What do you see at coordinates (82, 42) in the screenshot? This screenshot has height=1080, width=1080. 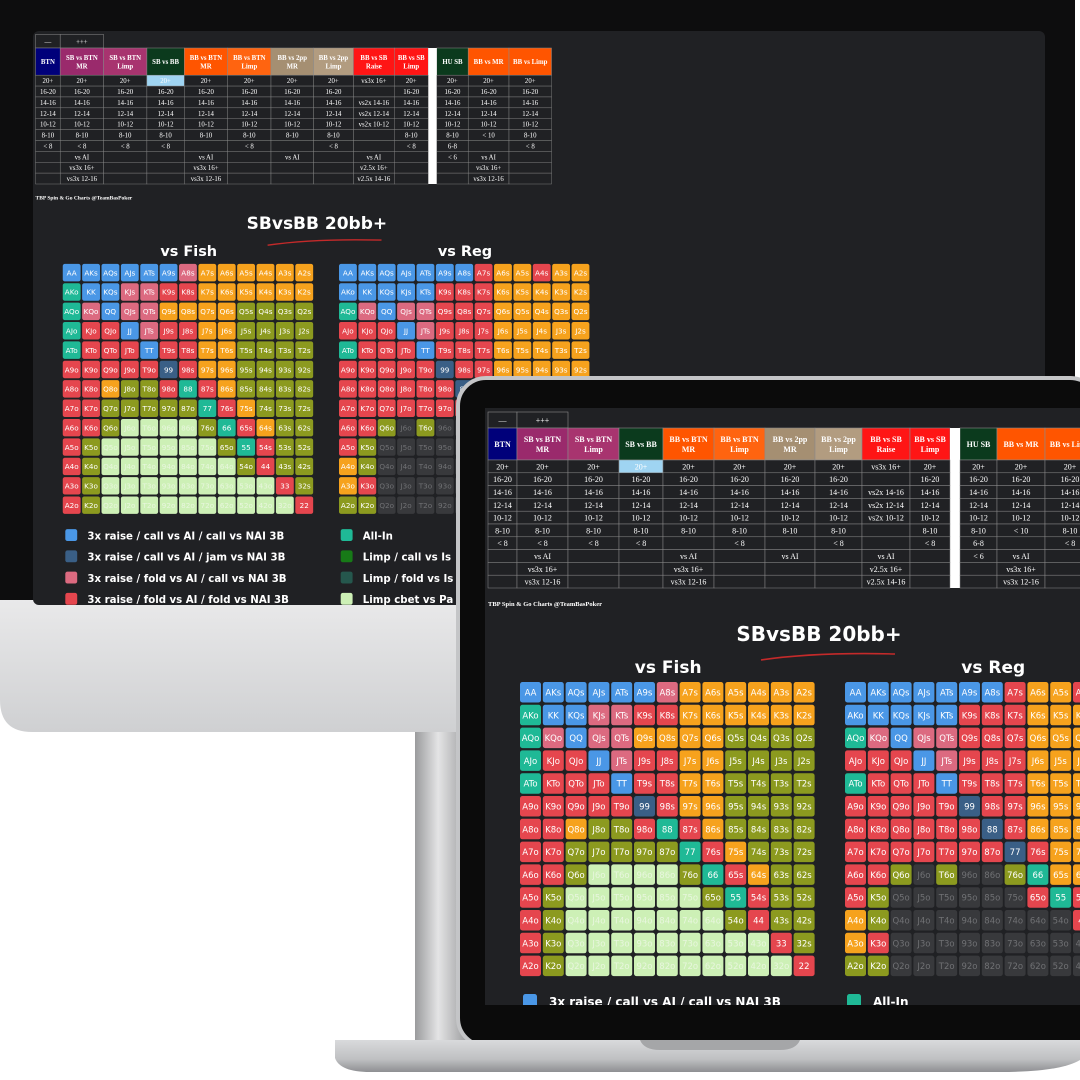 I see `top-label: +++` at bounding box center [82, 42].